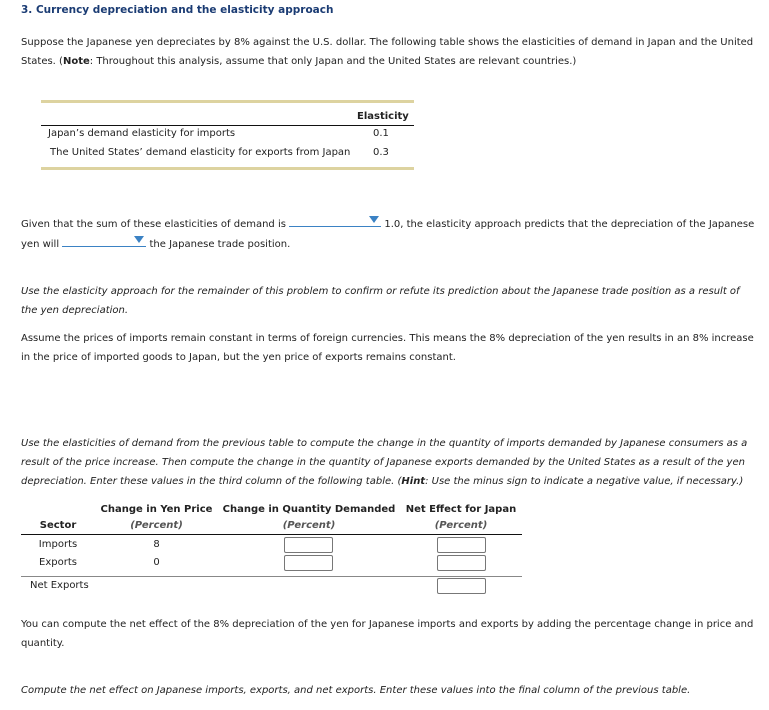 This screenshot has width=769, height=710. What do you see at coordinates (59, 585) in the screenshot?
I see `net-exports-label: Net Exports` at bounding box center [59, 585].